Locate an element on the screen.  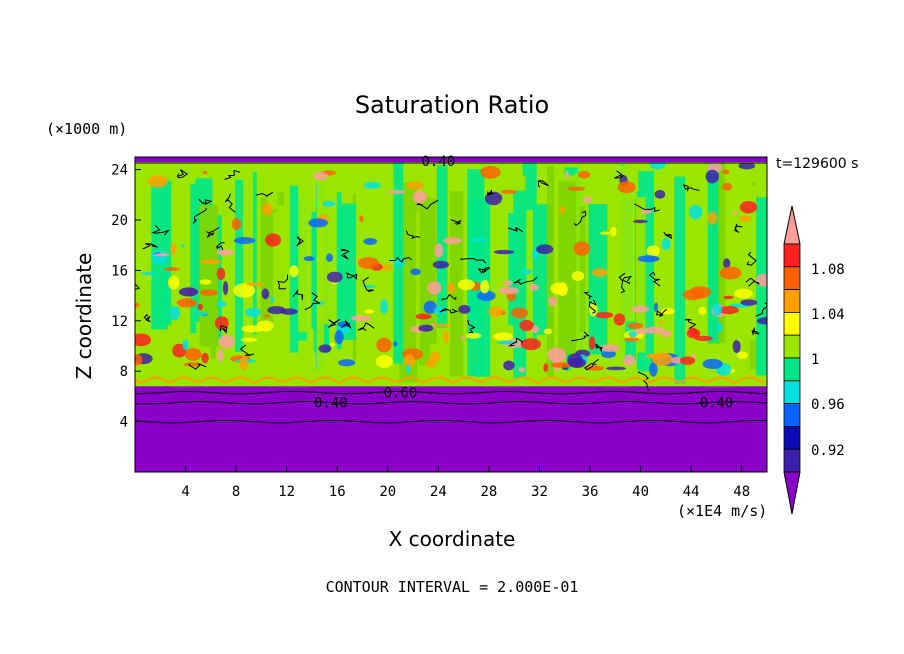
cloud-base-contour is located at coordinates (450, 380).